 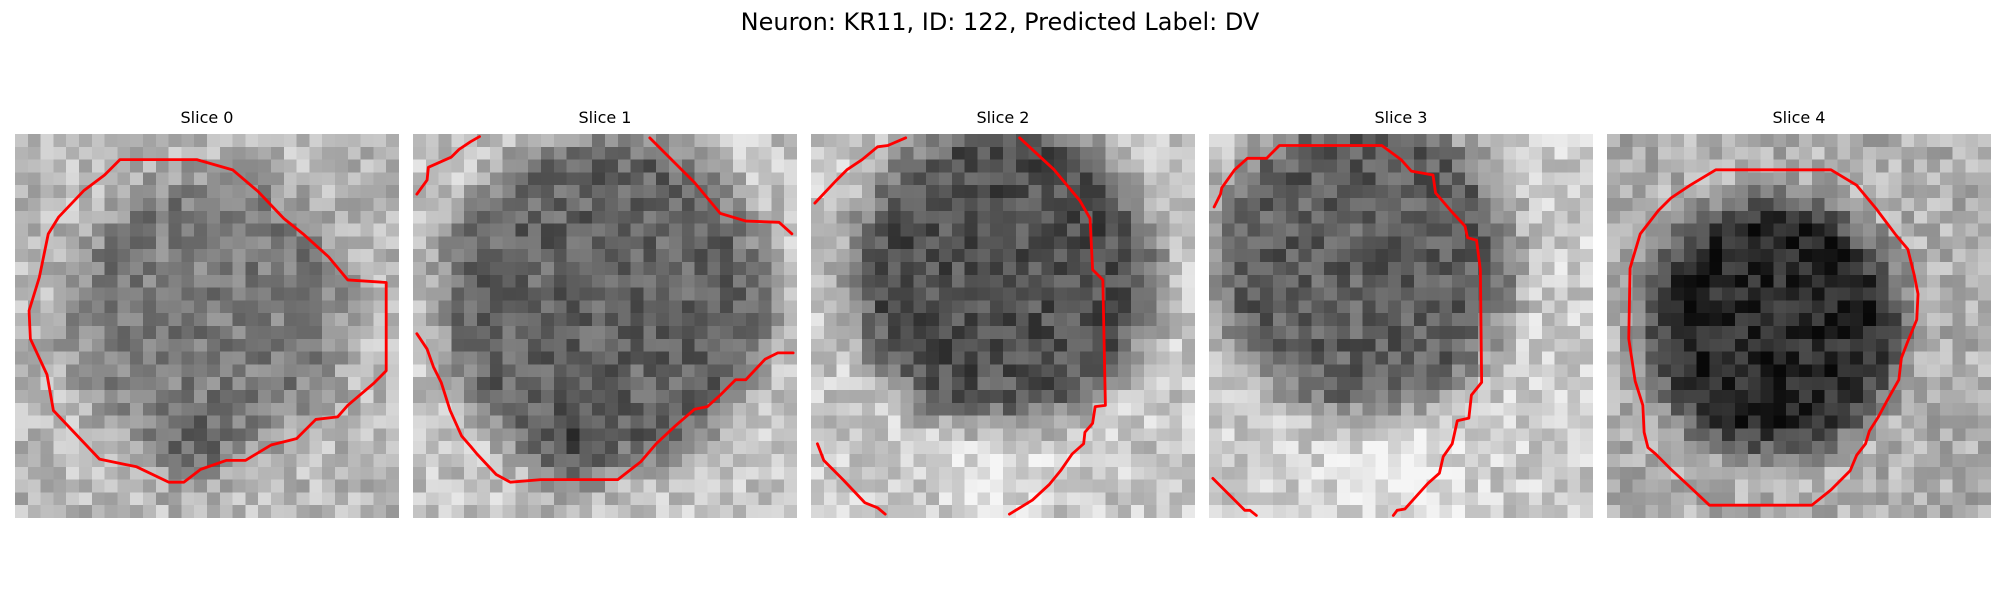 I want to click on slice-title: Slice 2, so click(x=1003, y=117).